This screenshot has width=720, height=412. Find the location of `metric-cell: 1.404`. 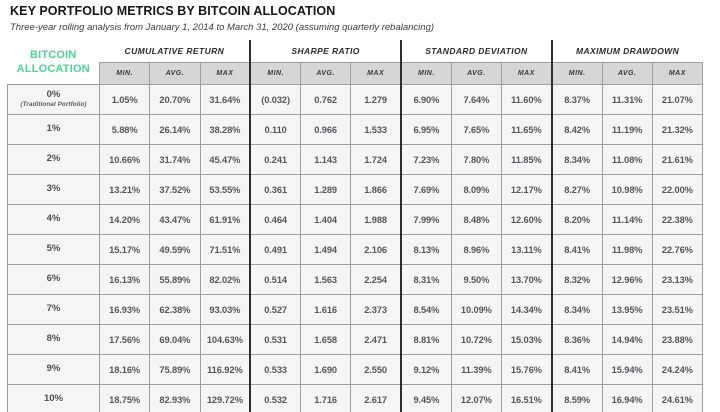

metric-cell: 1.404 is located at coordinates (325, 219).